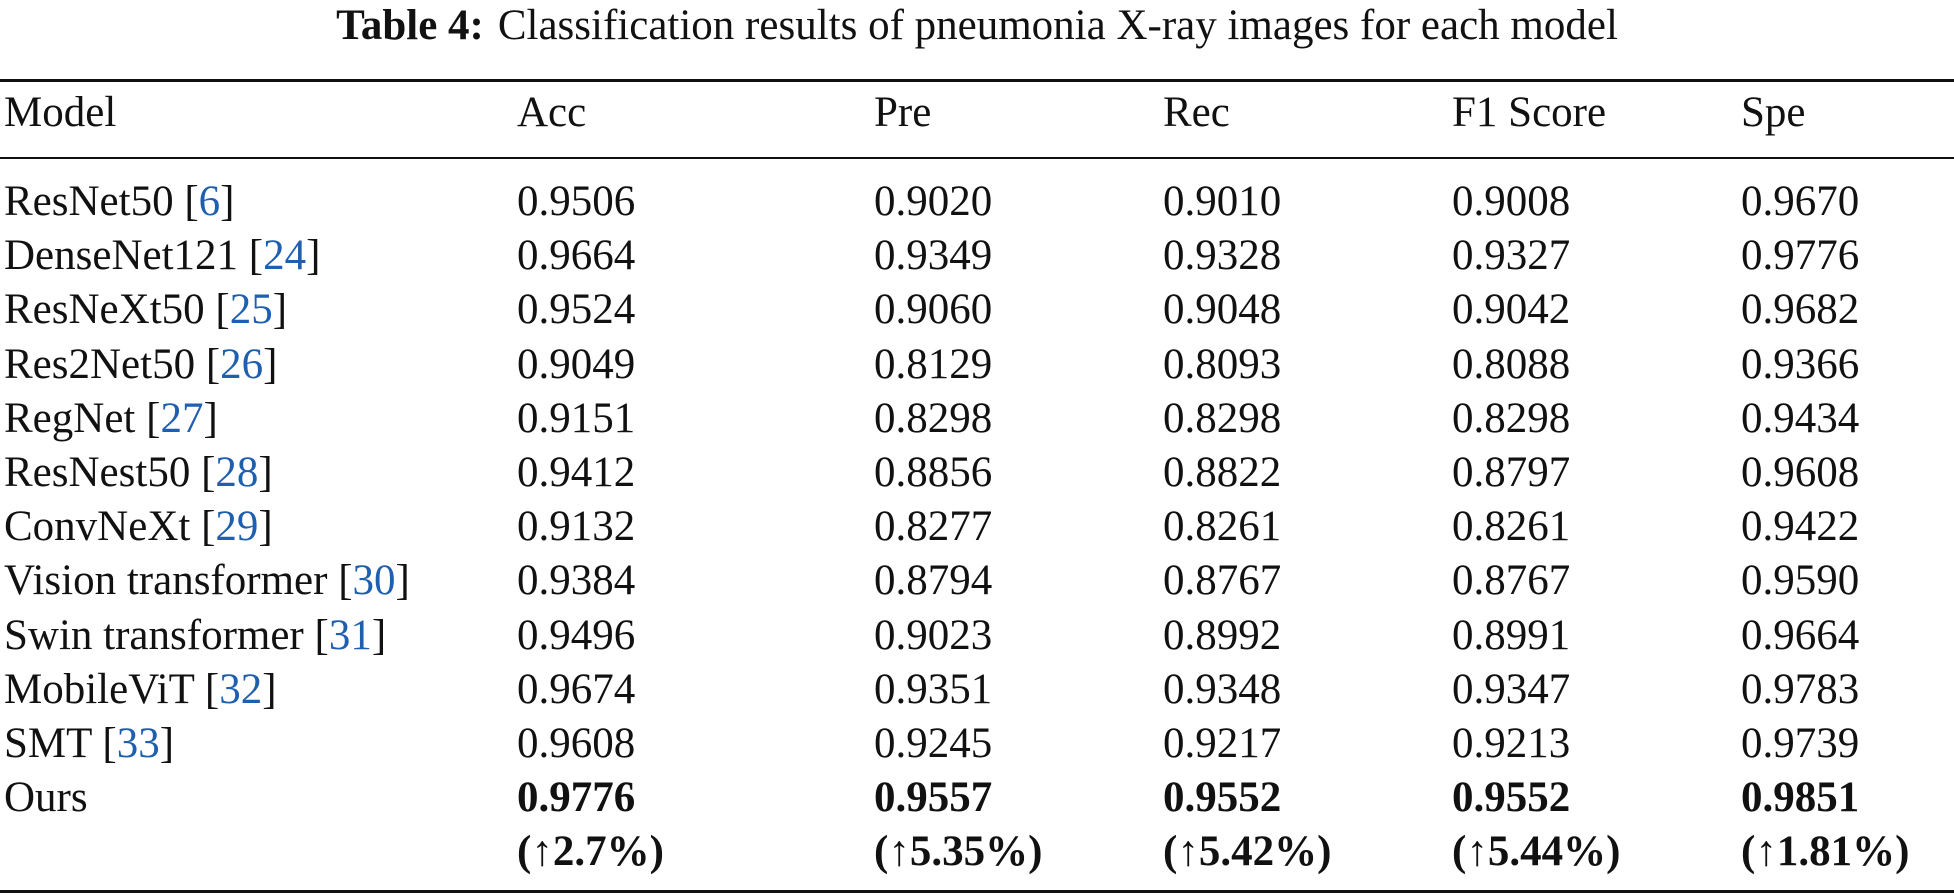  Describe the element at coordinates (933, 201) in the screenshot. I see `metric-cell: 0.9020` at that location.